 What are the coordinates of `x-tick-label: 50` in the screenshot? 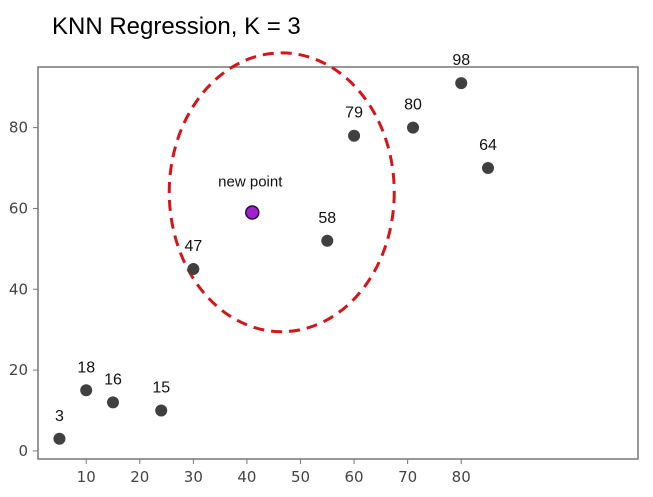 It's located at (300, 477).